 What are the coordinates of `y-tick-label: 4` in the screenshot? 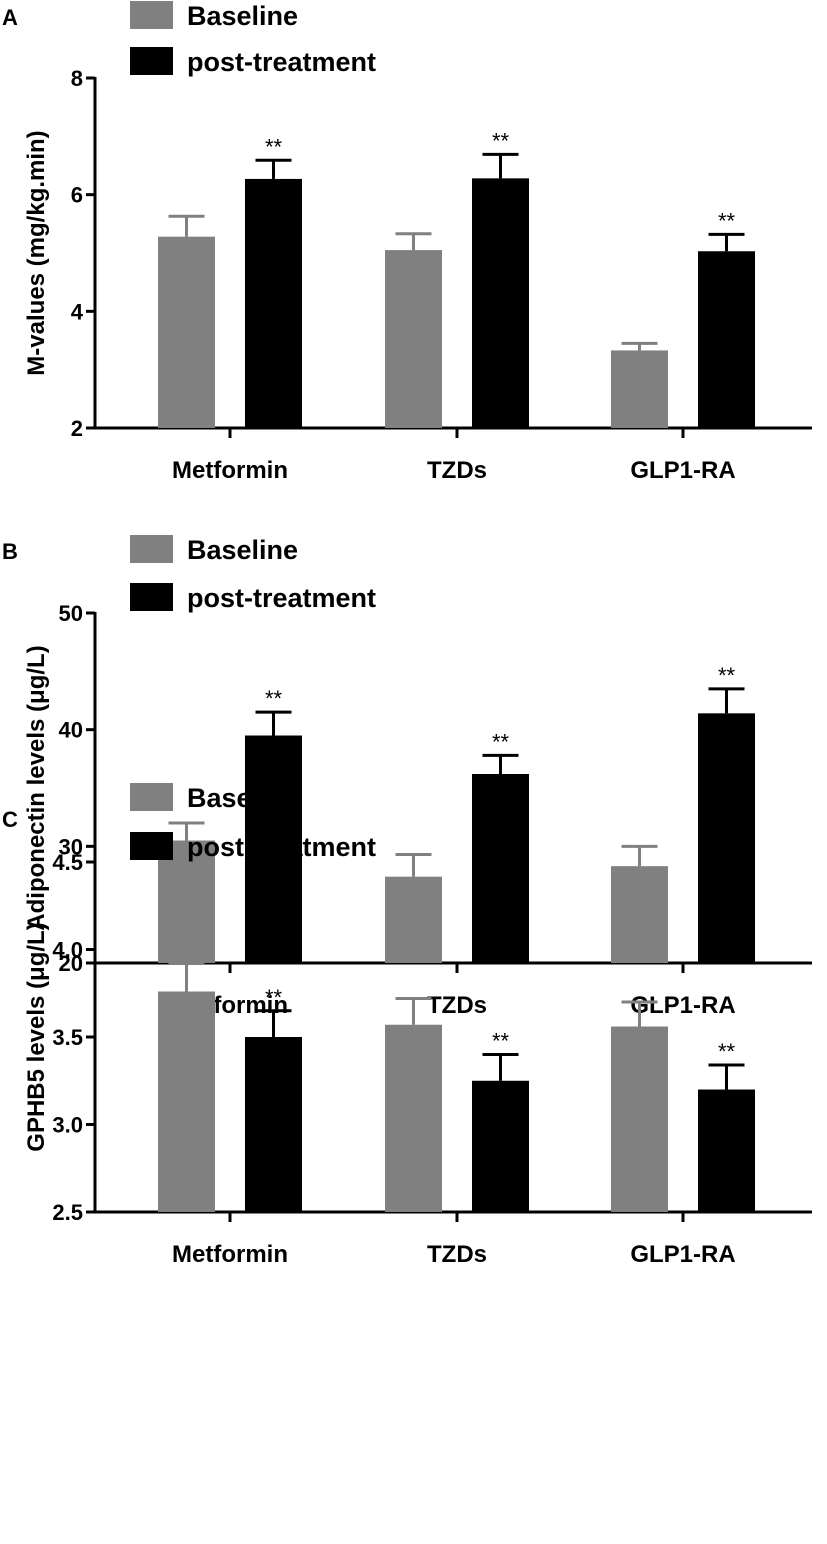 It's located at (77, 311).